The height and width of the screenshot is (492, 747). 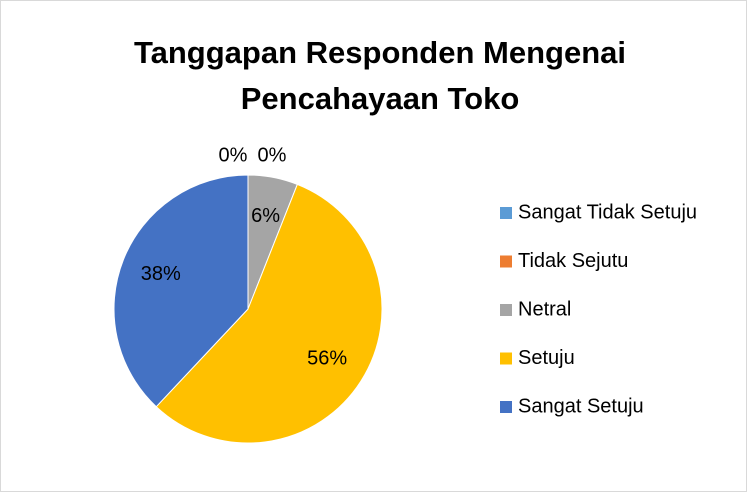 What do you see at coordinates (607, 212) in the screenshot?
I see `legend-label: Sangat Tidak Setuju` at bounding box center [607, 212].